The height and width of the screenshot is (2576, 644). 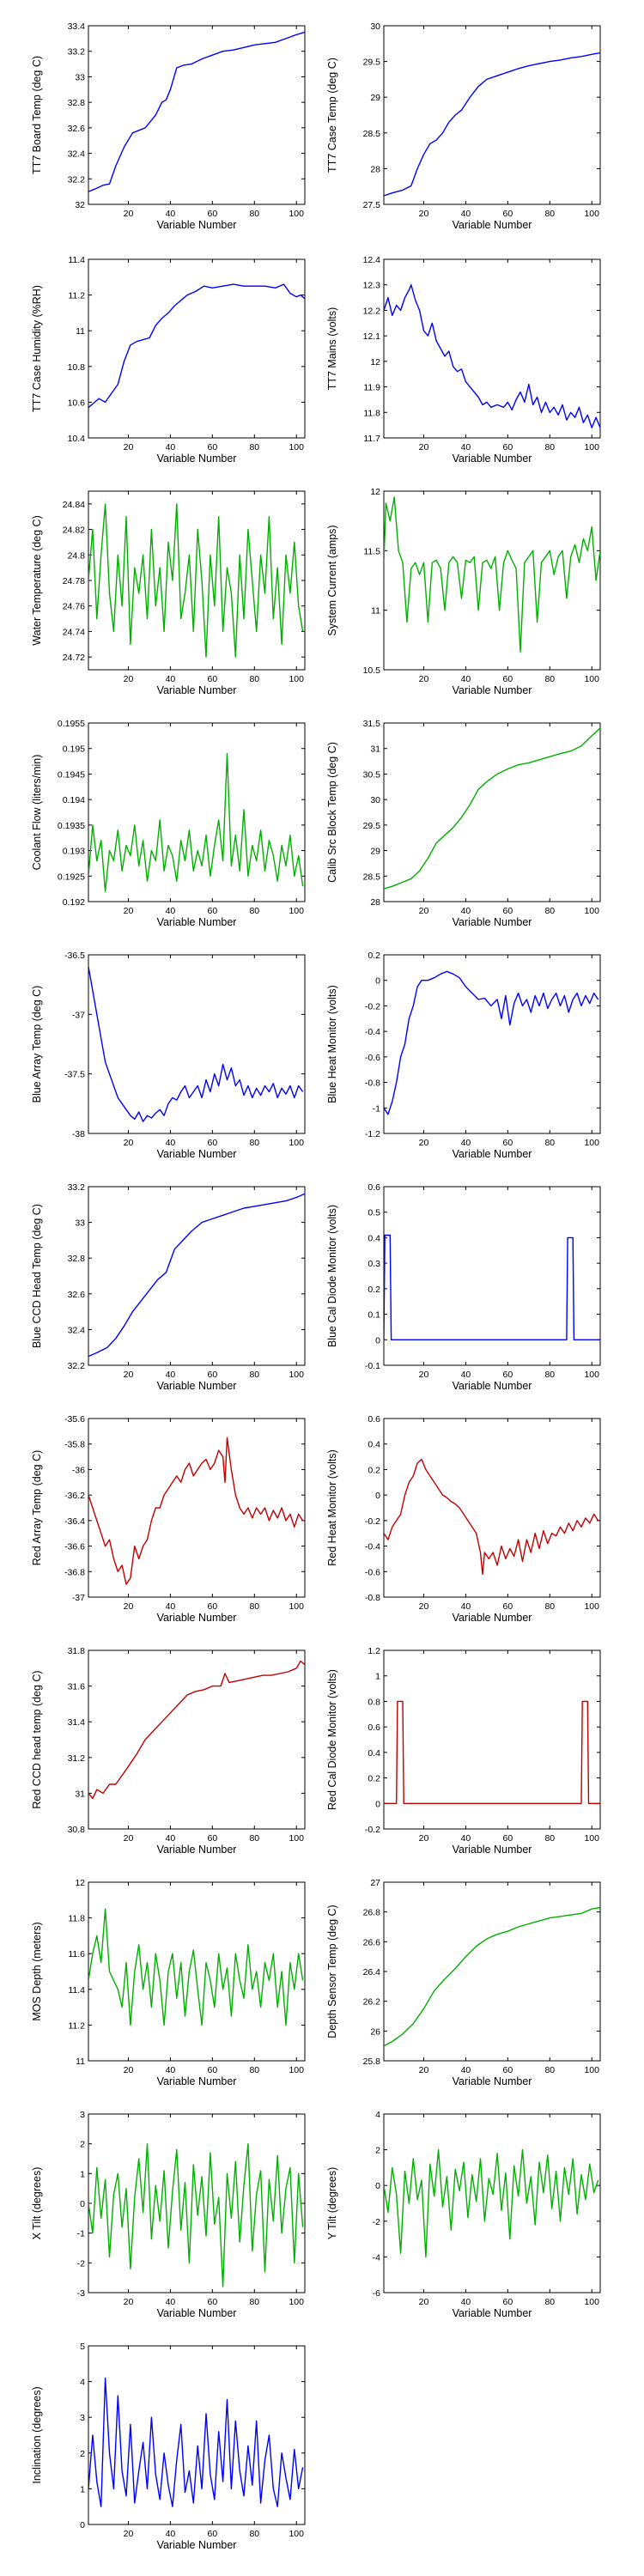 I want to click on y-tick-label: 30.8, so click(x=77, y=1830).